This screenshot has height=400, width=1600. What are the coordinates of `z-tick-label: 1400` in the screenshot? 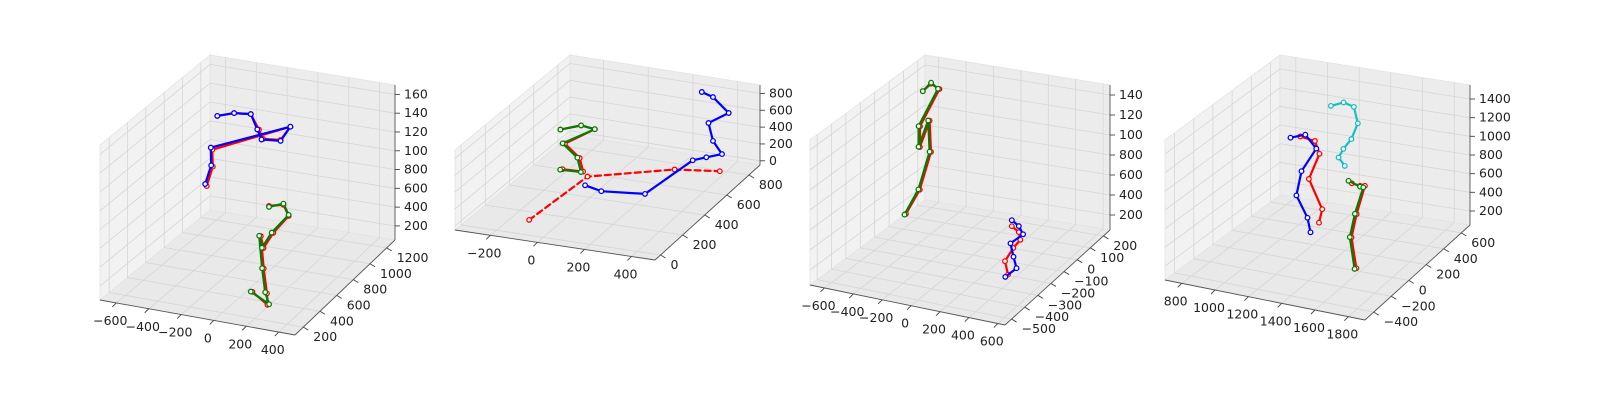 It's located at (1495, 98).